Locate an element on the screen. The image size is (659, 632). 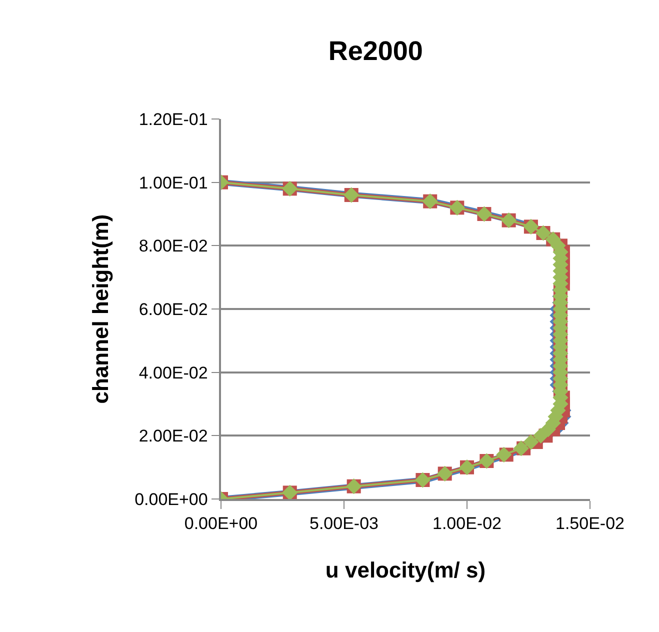
x-tick-label: 0.00E+00 is located at coordinates (221, 524).